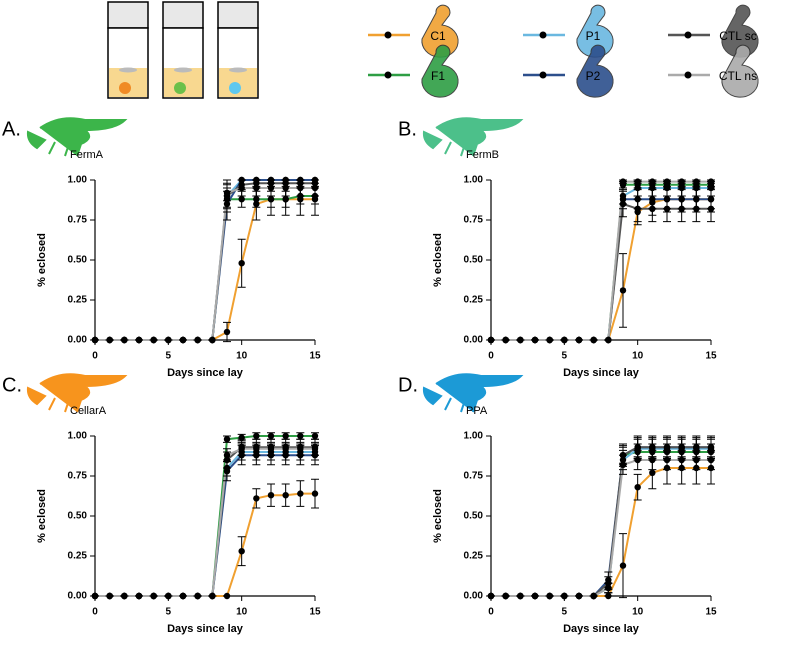 Image resolution: width=795 pixels, height=666 pixels. What do you see at coordinates (438, 76) in the screenshot?
I see `legend-label: F1` at bounding box center [438, 76].